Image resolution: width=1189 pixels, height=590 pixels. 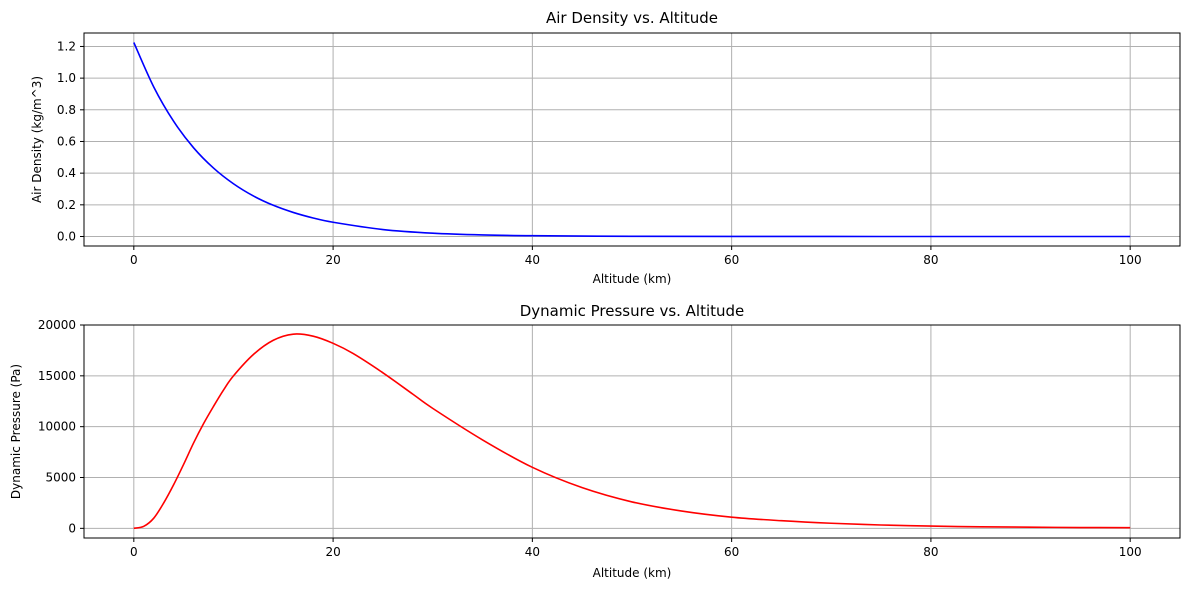 What do you see at coordinates (57, 325) in the screenshot?
I see `y-tick-label: 20000` at bounding box center [57, 325].